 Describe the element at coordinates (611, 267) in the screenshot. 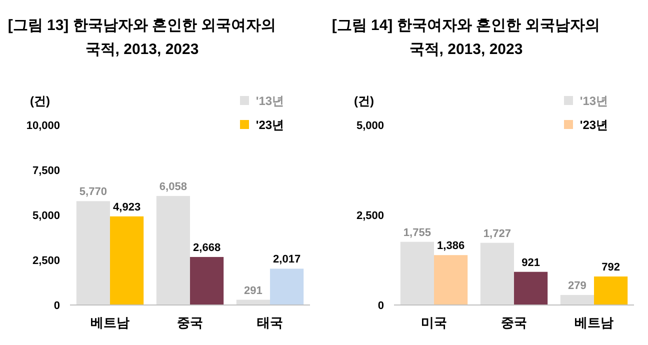

I see `data-label: 792` at that location.